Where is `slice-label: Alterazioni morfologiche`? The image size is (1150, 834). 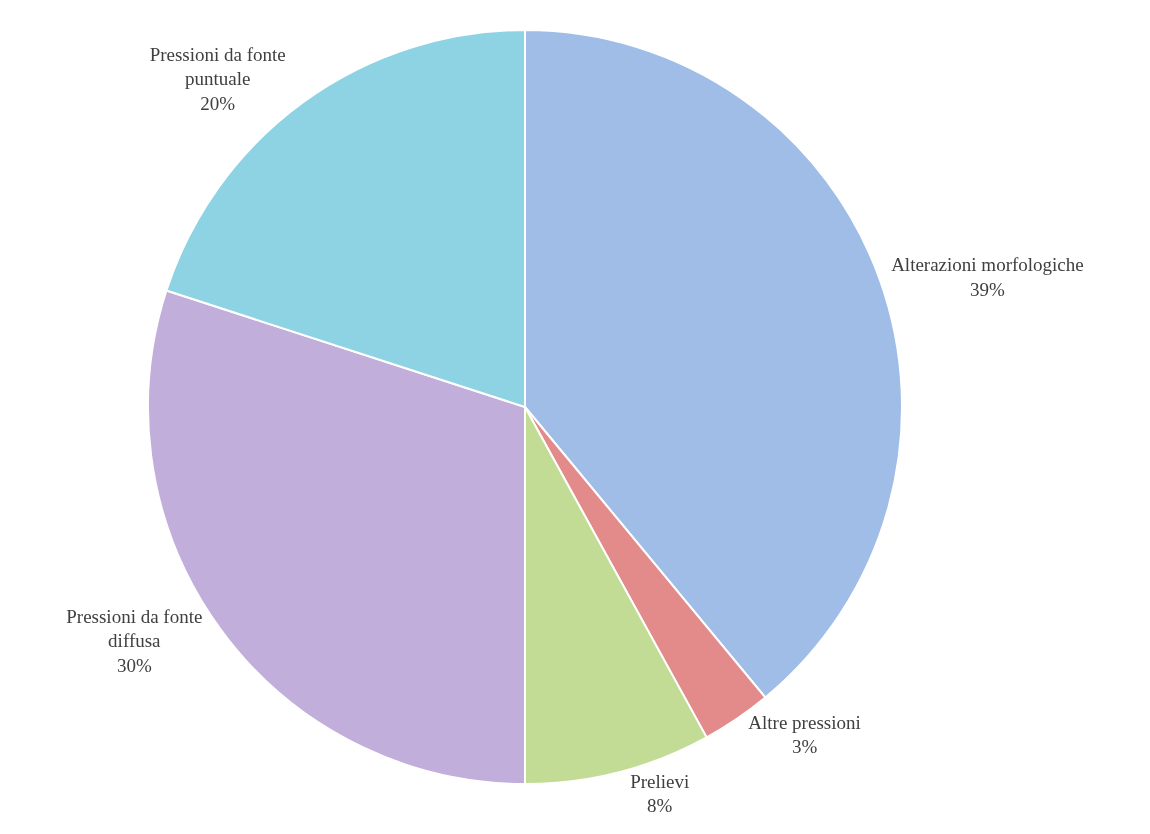 slice-label: Alterazioni morfologiche is located at coordinates (987, 264).